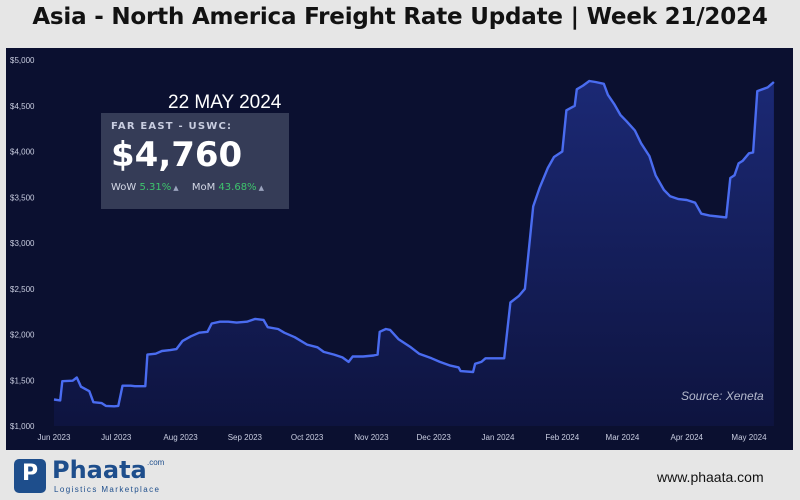 This screenshot has width=800, height=500. I want to click on wow-label: WoW, so click(124, 187).